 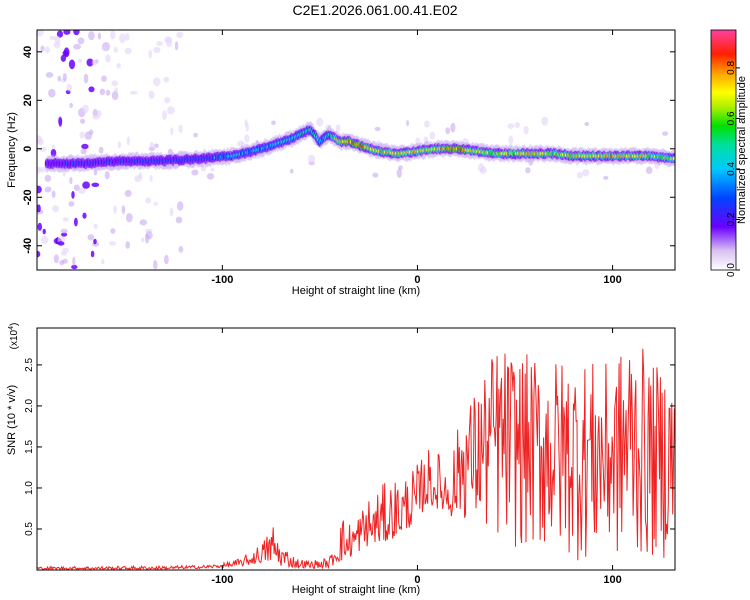 What do you see at coordinates (673, 158) in the screenshot?
I see `spectrogram-ridge-core` at bounding box center [673, 158].